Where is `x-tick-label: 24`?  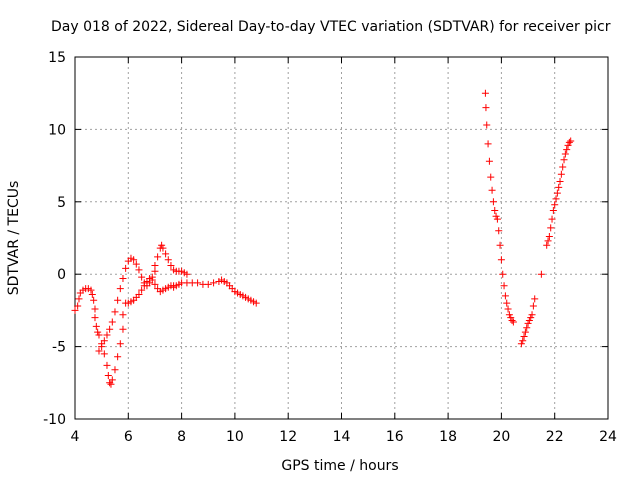 x-tick-label: 24 is located at coordinates (608, 437).